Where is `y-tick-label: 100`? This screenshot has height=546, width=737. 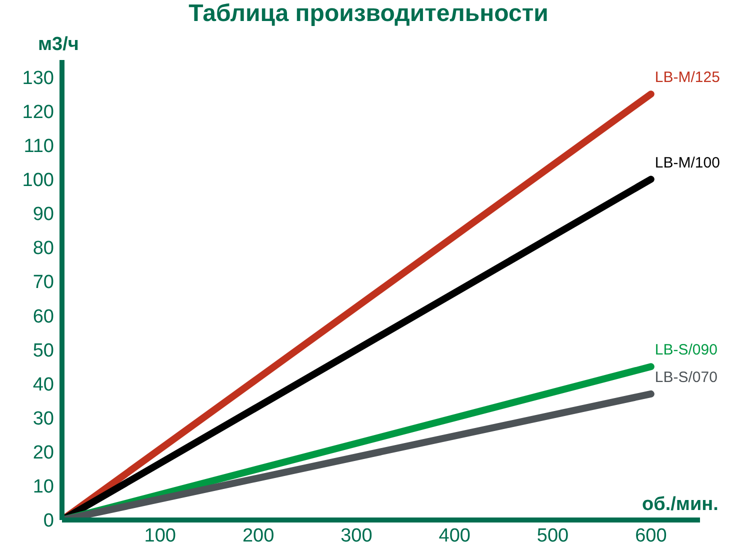
y-tick-label: 100 is located at coordinates (38, 181).